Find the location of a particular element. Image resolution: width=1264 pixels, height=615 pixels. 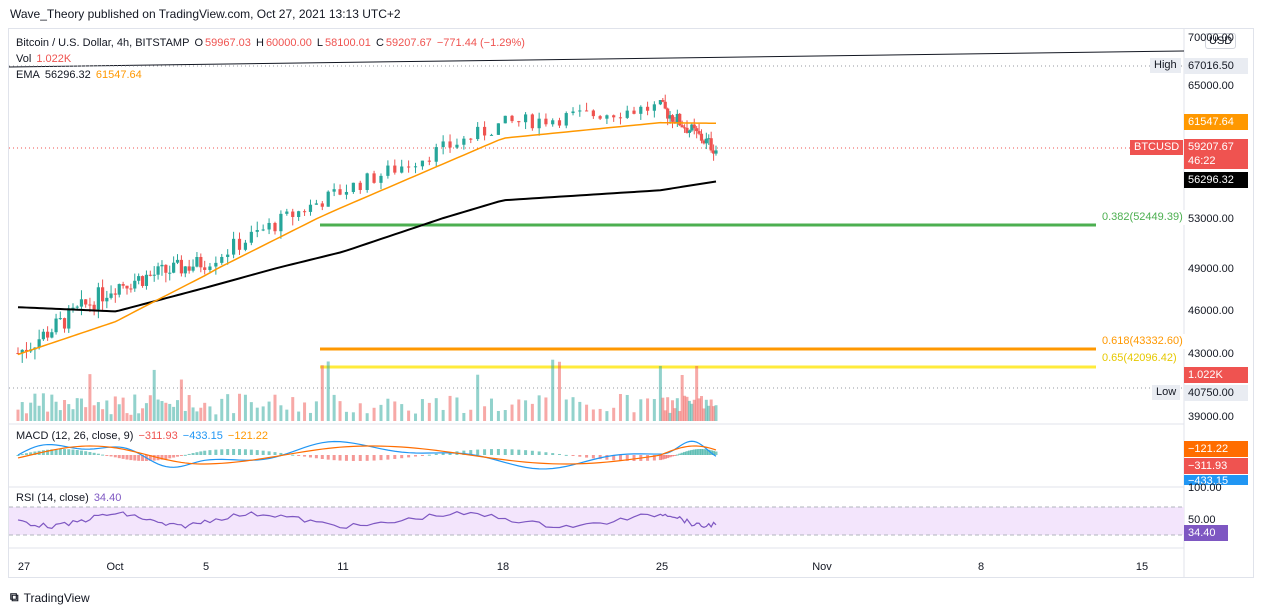

fib-0382-label: 0.382(52449.39) is located at coordinates (1142, 217).